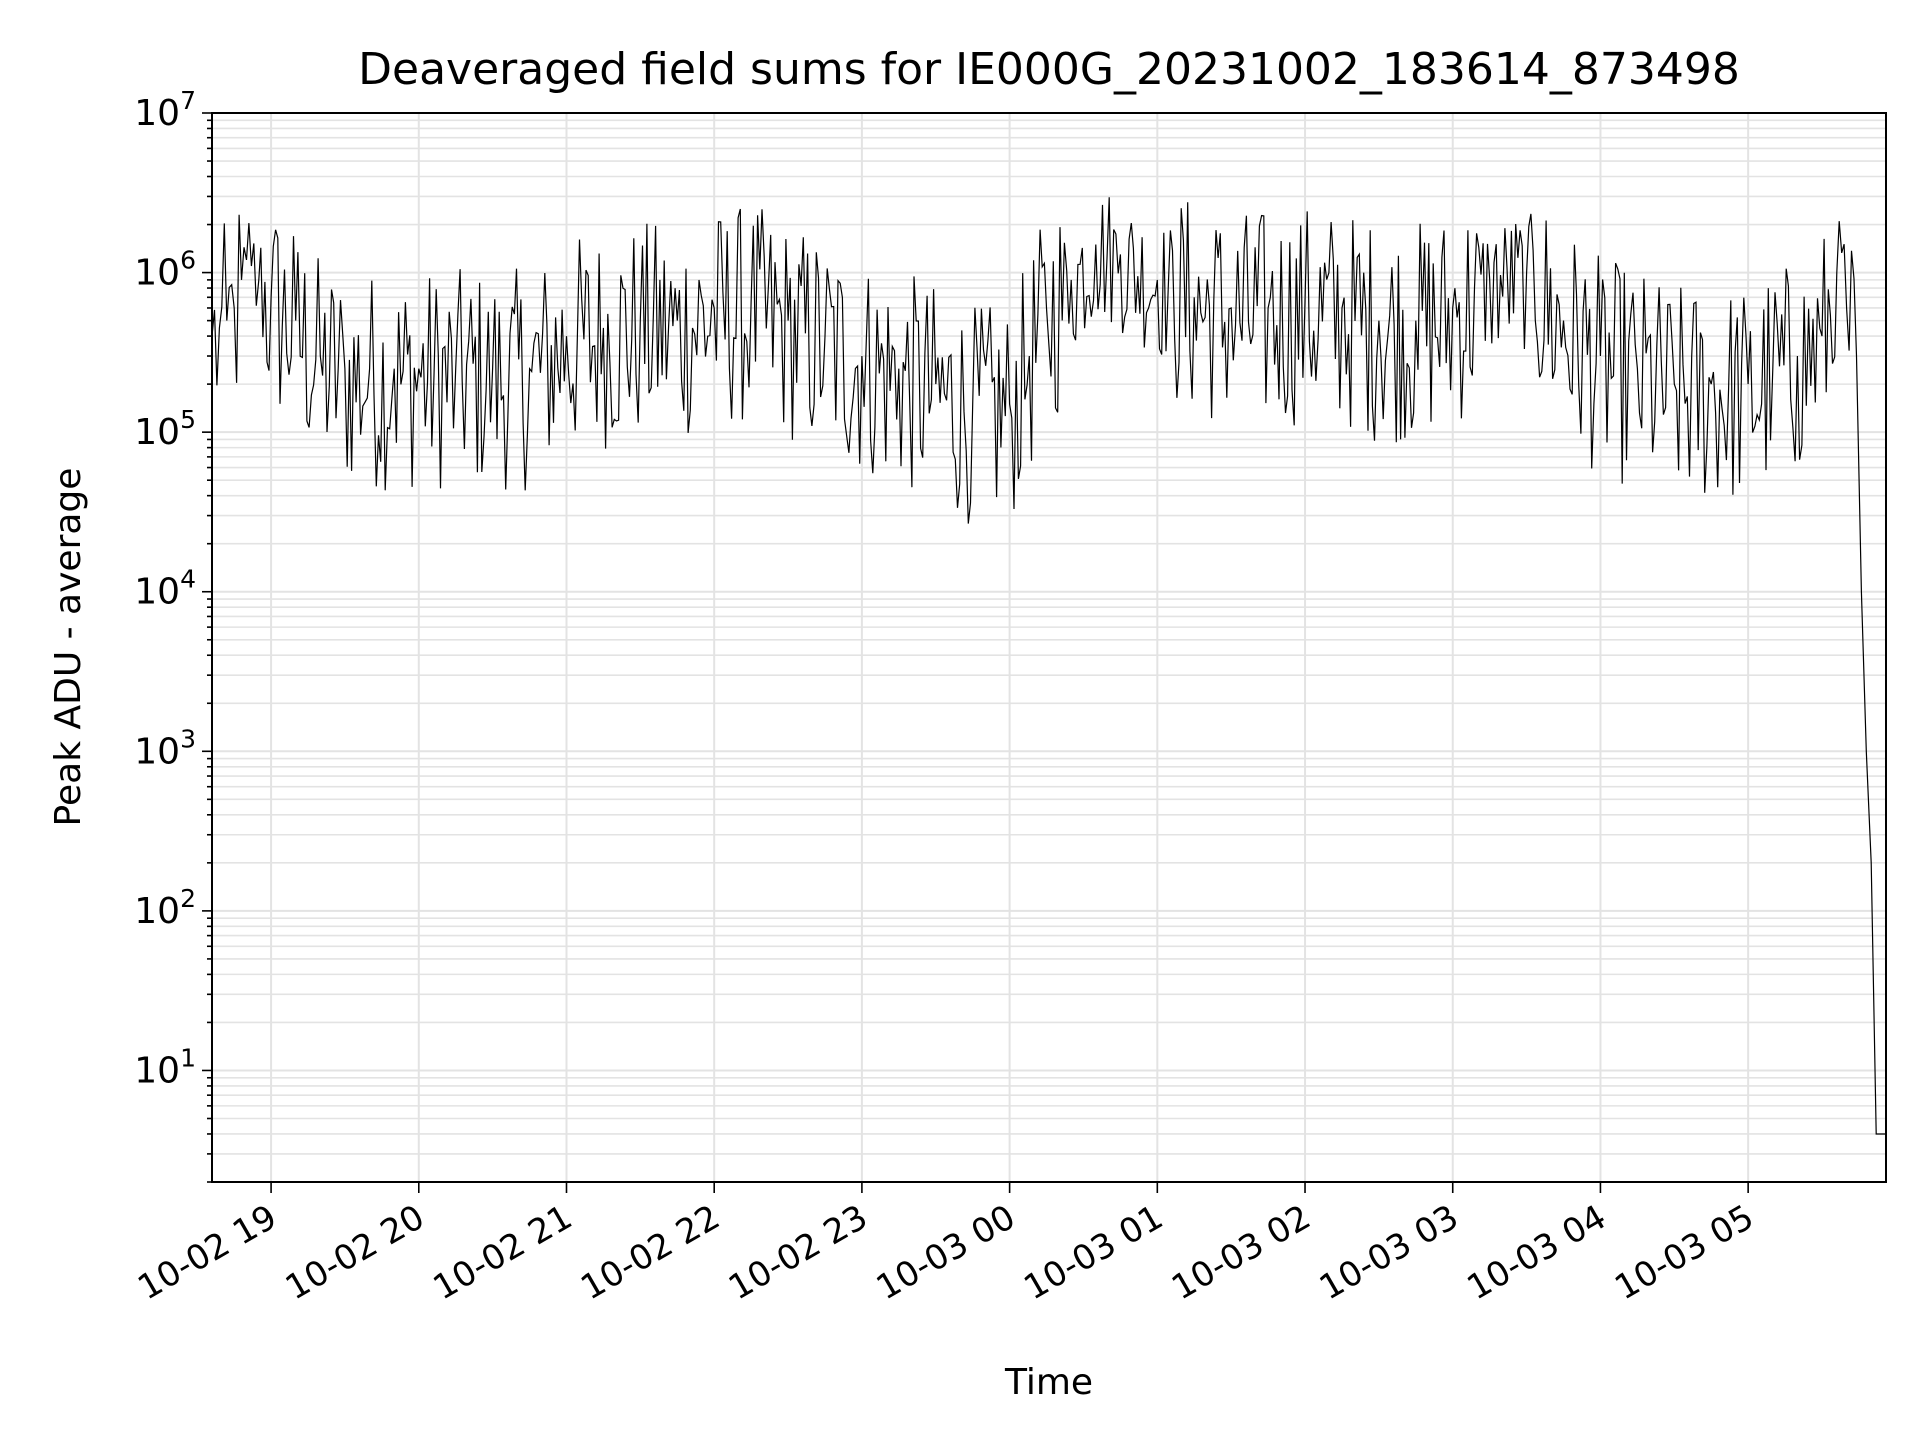 This screenshot has height=1440, width=1920. What do you see at coordinates (173, 634) in the screenshot?
I see `y-axis: 10¹ 10² 10³ 10⁴ 10⁵ 10⁶ 10⁷` at bounding box center [173, 634].